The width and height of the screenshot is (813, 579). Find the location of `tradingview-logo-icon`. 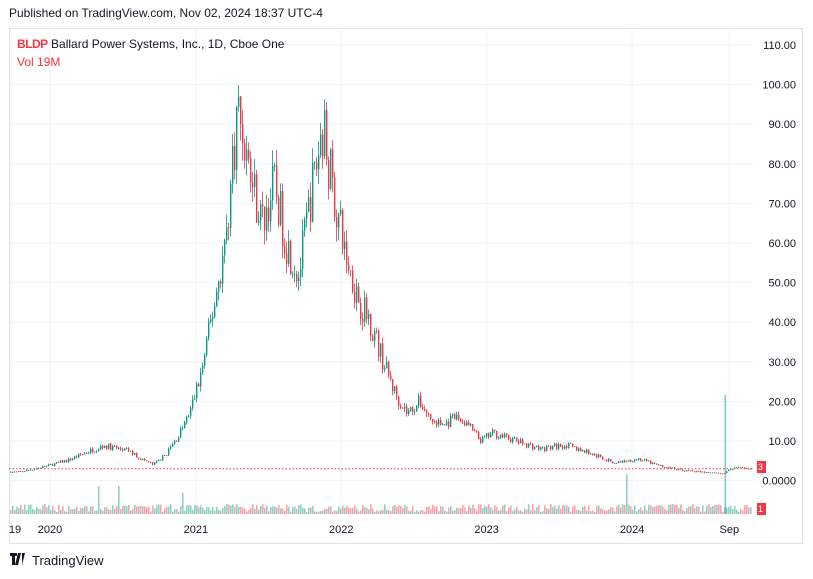

tradingview-logo-icon is located at coordinates (19, 560).